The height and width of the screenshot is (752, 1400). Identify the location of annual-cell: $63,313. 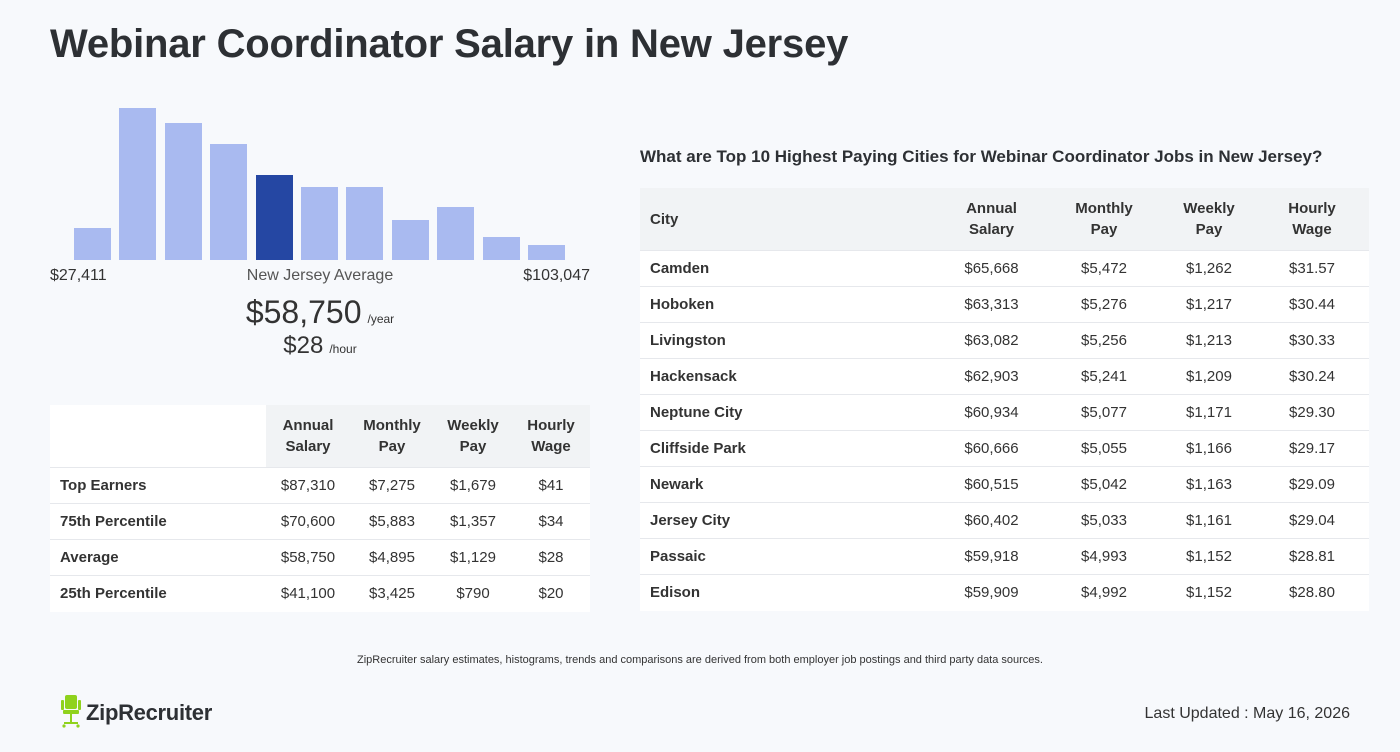
(991, 304).